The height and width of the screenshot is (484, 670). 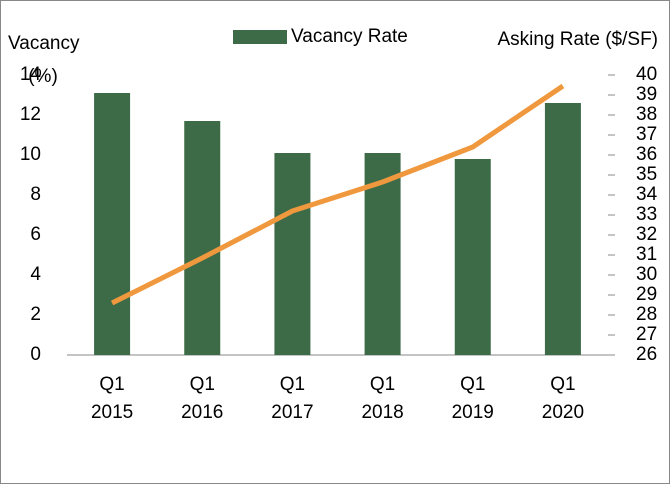 I want to click on y2-tick-label: 29, so click(x=646, y=294).